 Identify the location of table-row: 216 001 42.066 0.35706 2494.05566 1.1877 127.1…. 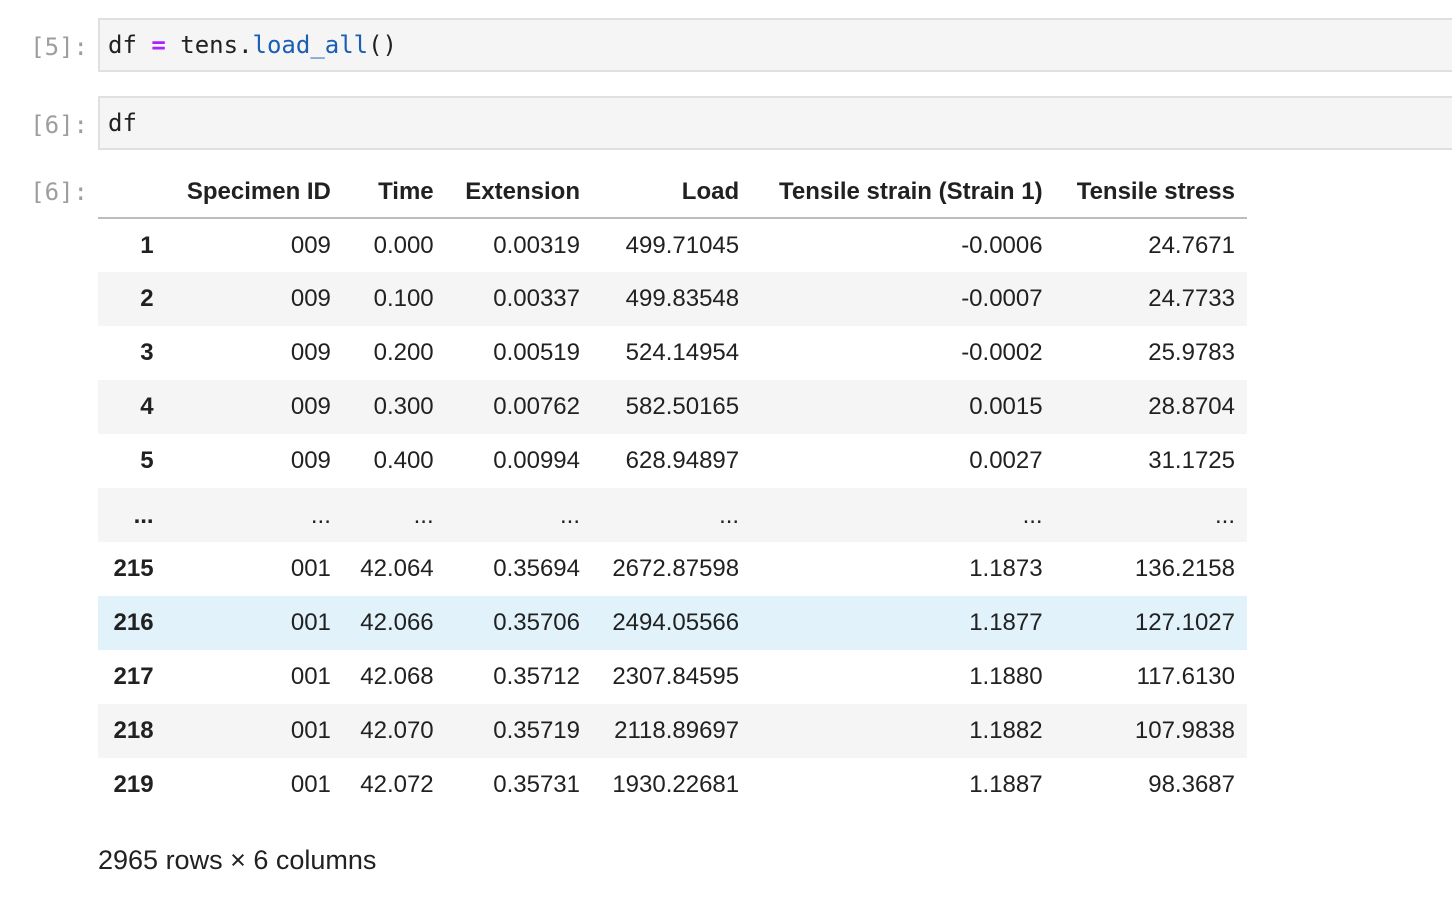
(672, 623).